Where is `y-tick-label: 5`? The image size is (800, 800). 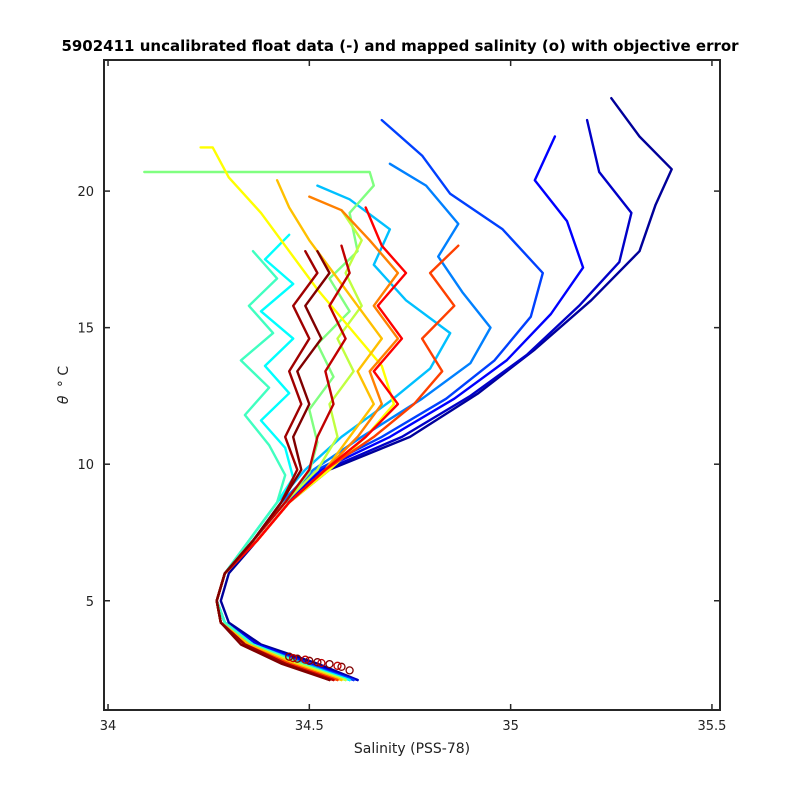 y-tick-label: 5 is located at coordinates (90, 602).